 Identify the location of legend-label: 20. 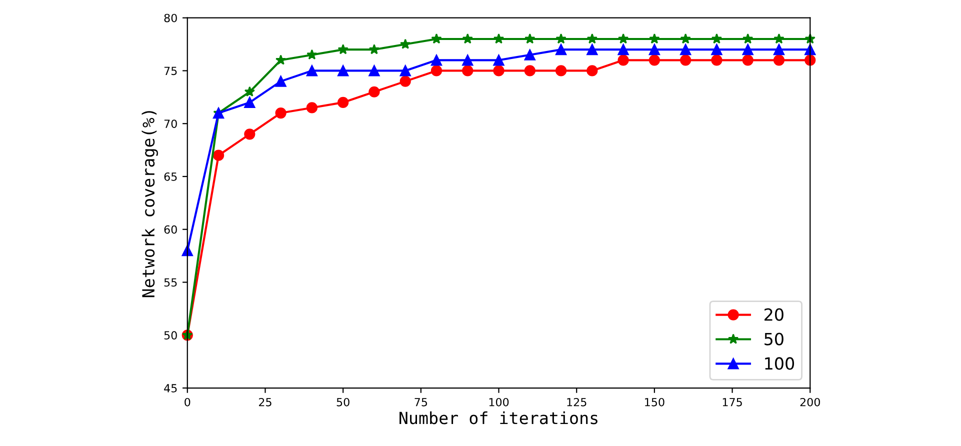
(774, 314).